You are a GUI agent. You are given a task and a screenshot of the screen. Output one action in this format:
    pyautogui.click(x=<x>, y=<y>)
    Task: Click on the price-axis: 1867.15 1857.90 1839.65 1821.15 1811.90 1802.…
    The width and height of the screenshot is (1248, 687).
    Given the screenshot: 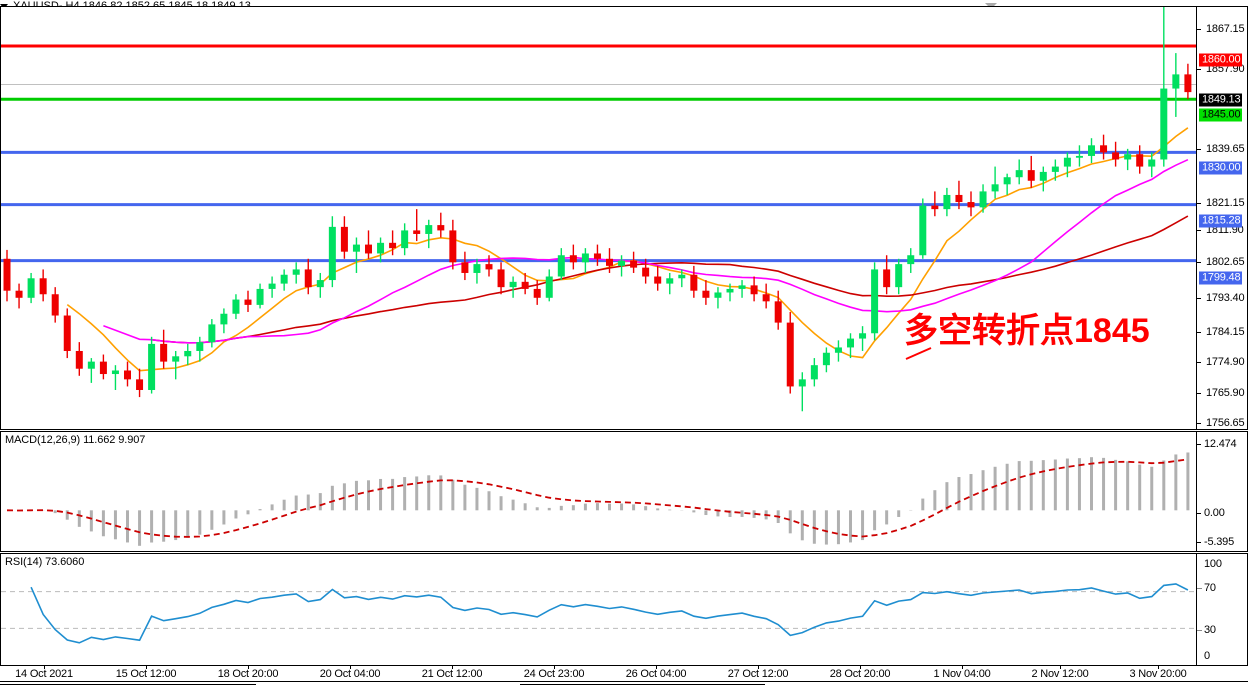 What is the action you would take?
    pyautogui.click(x=1222, y=218)
    